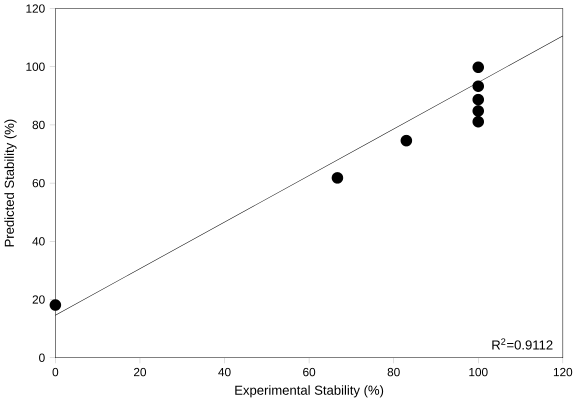 This screenshot has width=577, height=402. I want to click on x-tick-label: 20, so click(140, 372).